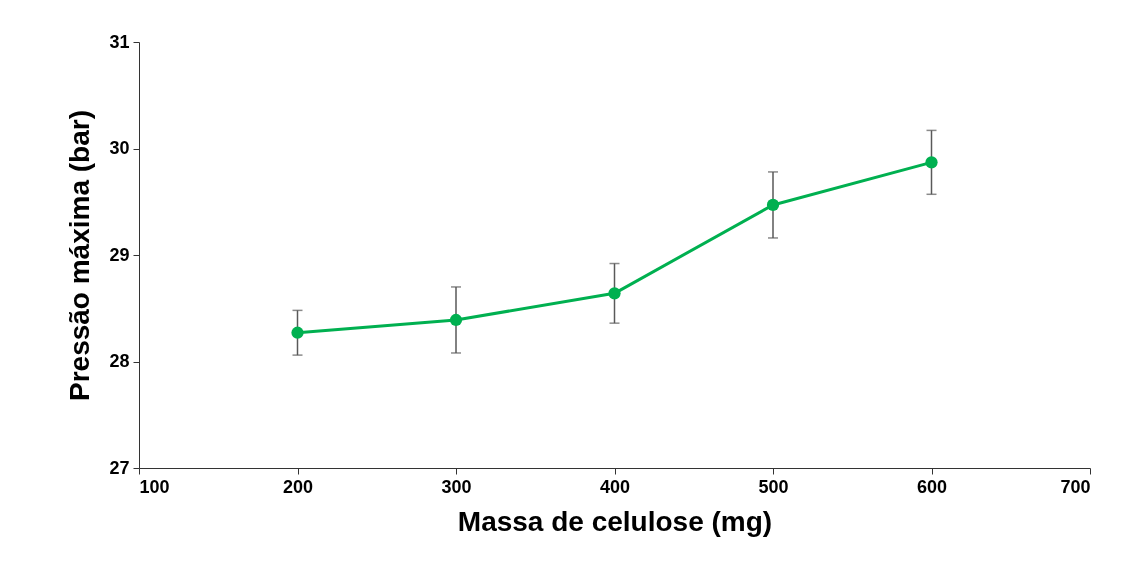  What do you see at coordinates (615, 486) in the screenshot?
I see `x-tick-label: 400` at bounding box center [615, 486].